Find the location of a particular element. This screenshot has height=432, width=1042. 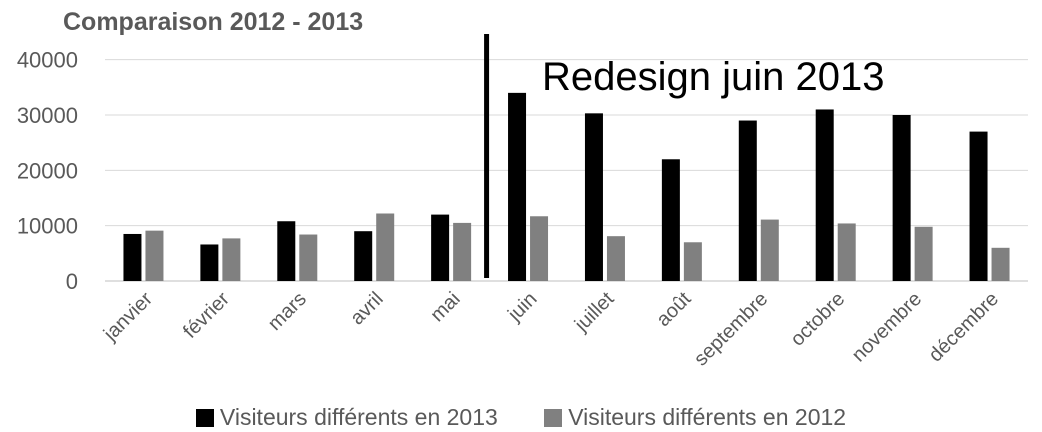

y-tick-label: 20000 is located at coordinates (47, 170).